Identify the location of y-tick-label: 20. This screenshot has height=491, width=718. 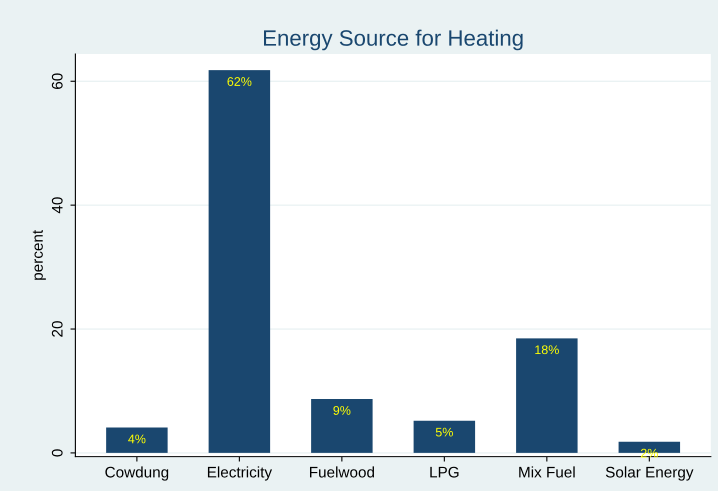
(57, 329).